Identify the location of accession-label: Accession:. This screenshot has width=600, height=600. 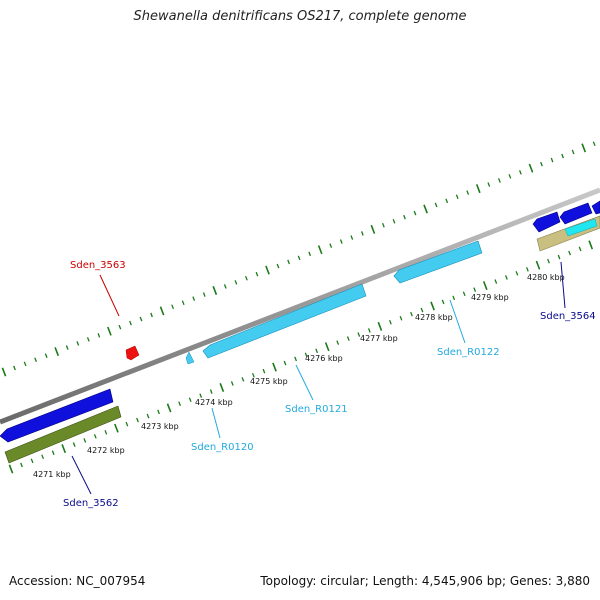
(41, 581).